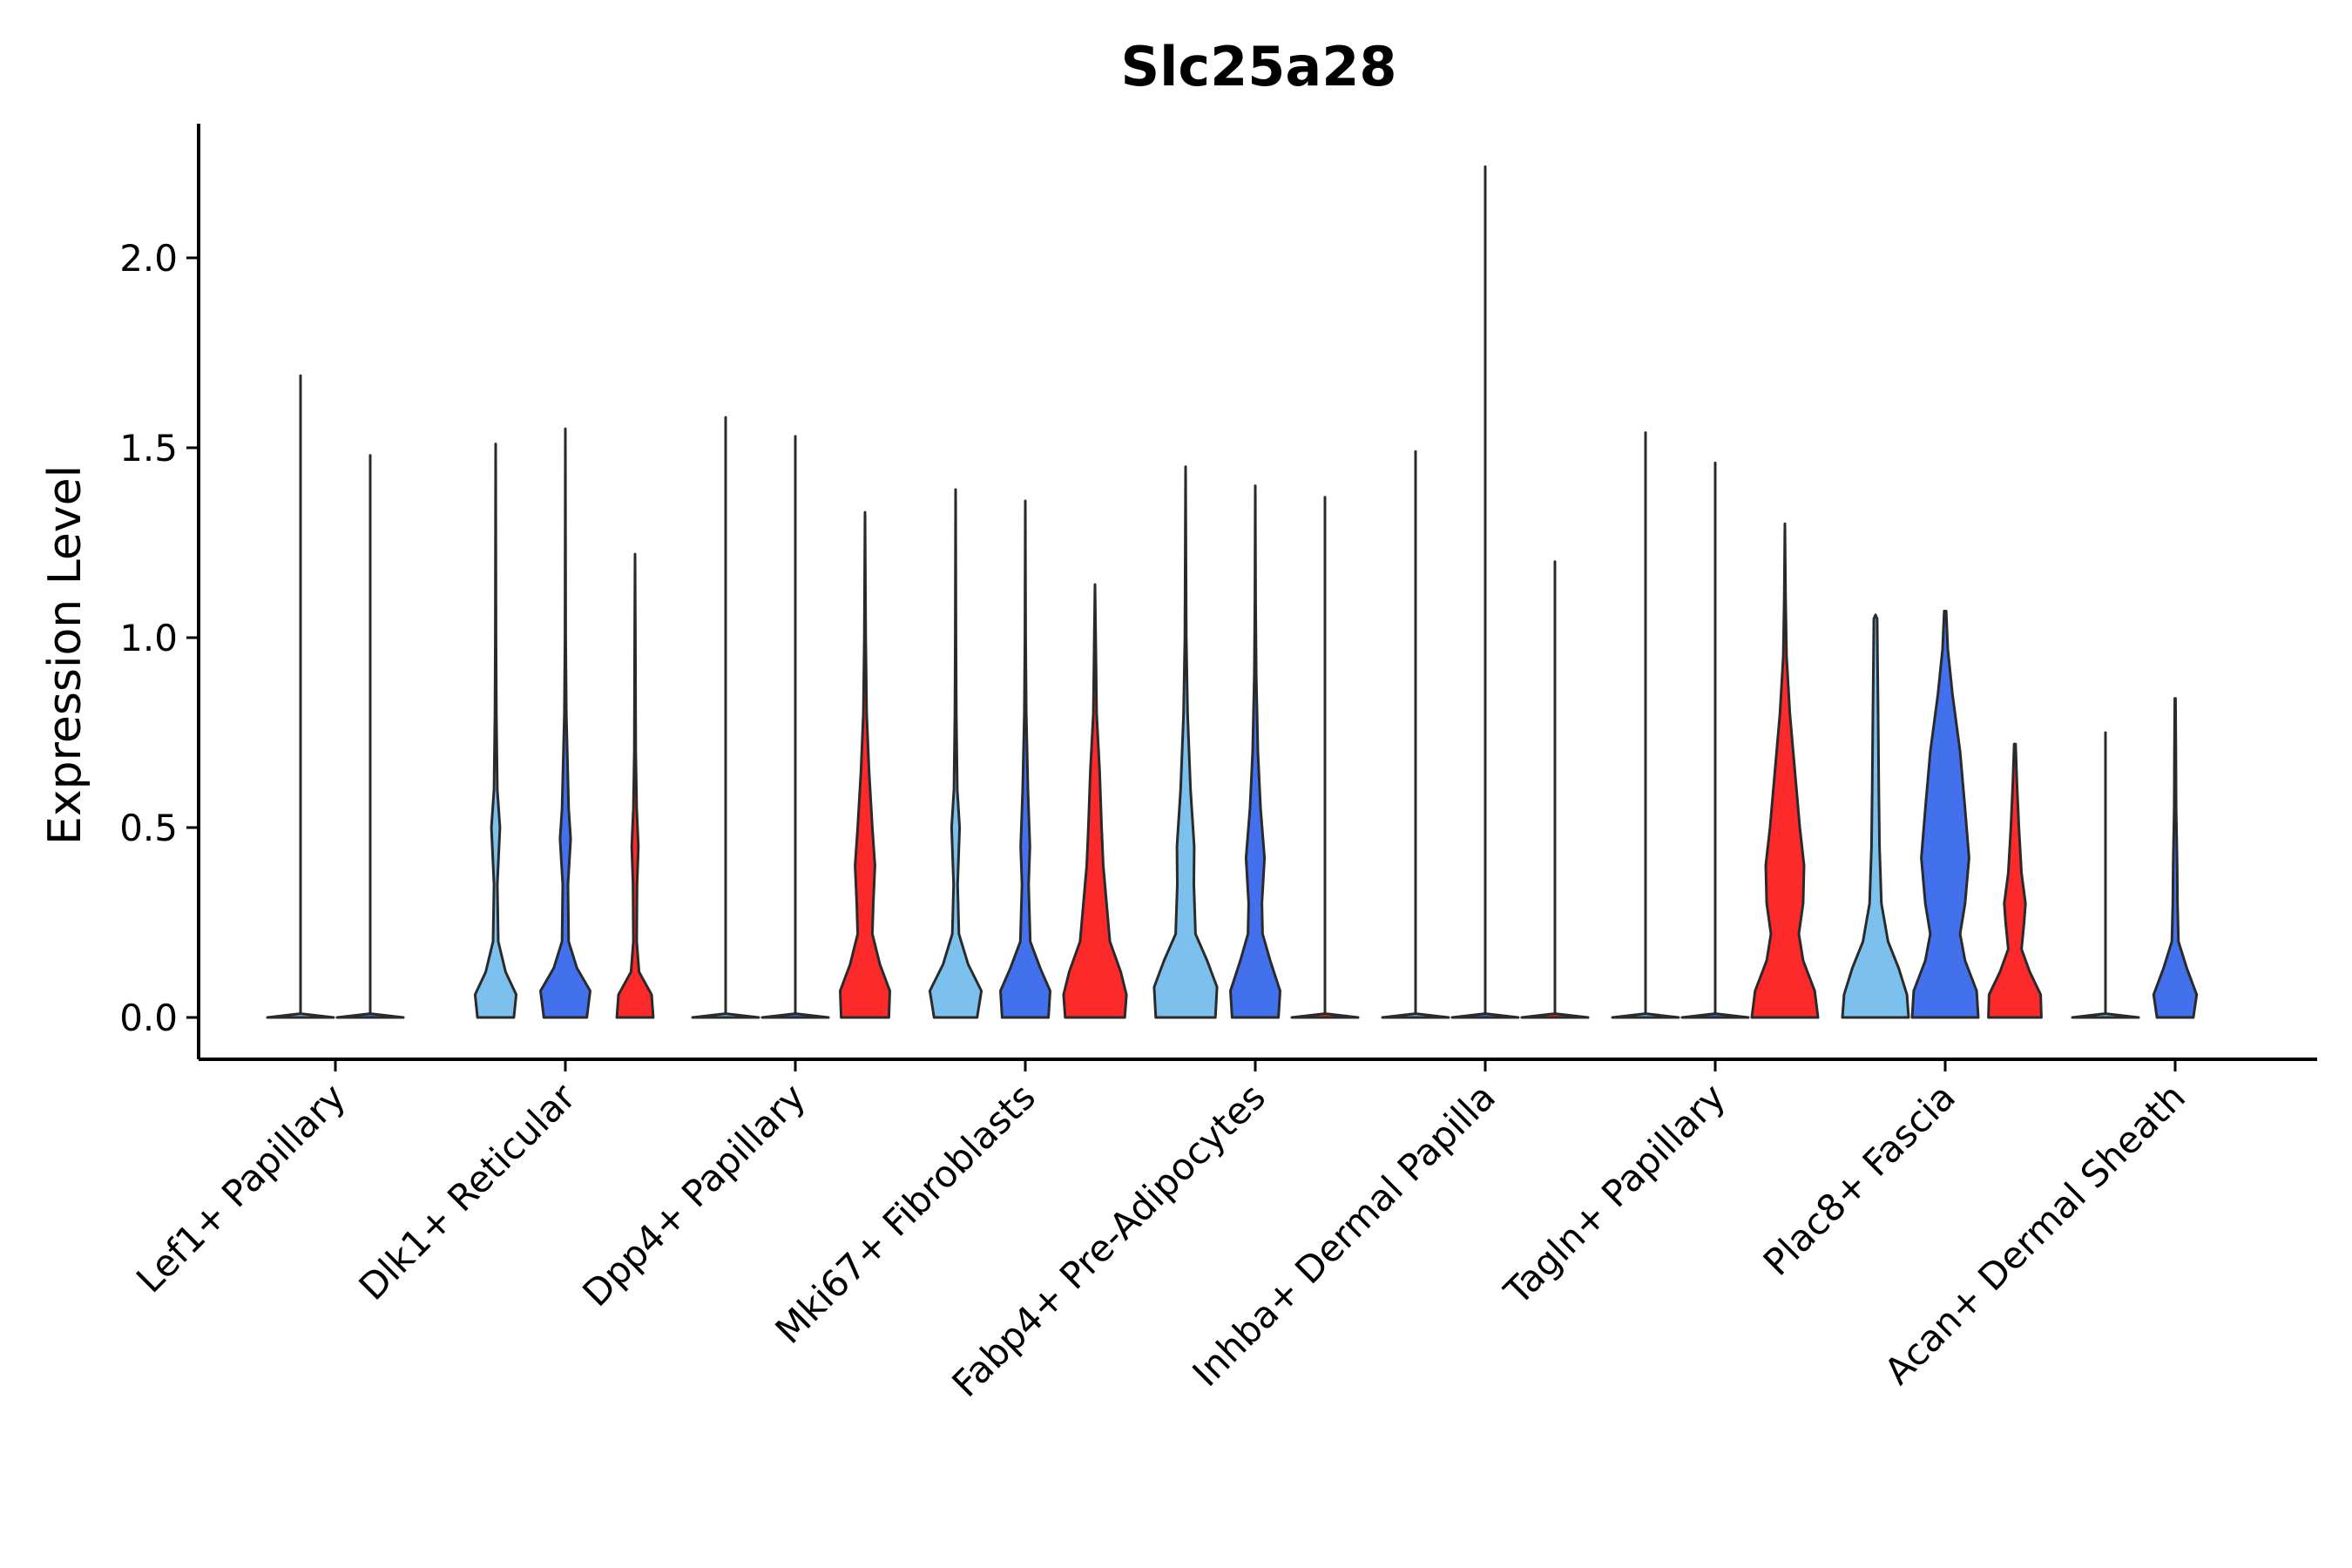  What do you see at coordinates (65, 655) in the screenshot?
I see `y-axis-label: Expression Level` at bounding box center [65, 655].